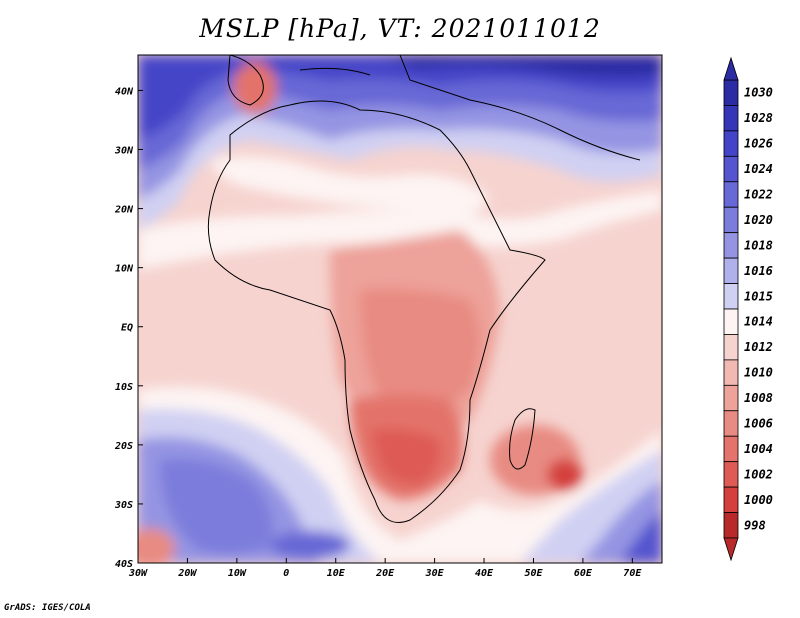 The image size is (800, 618). I want to click on lon-tick-label: 20W, so click(187, 573).